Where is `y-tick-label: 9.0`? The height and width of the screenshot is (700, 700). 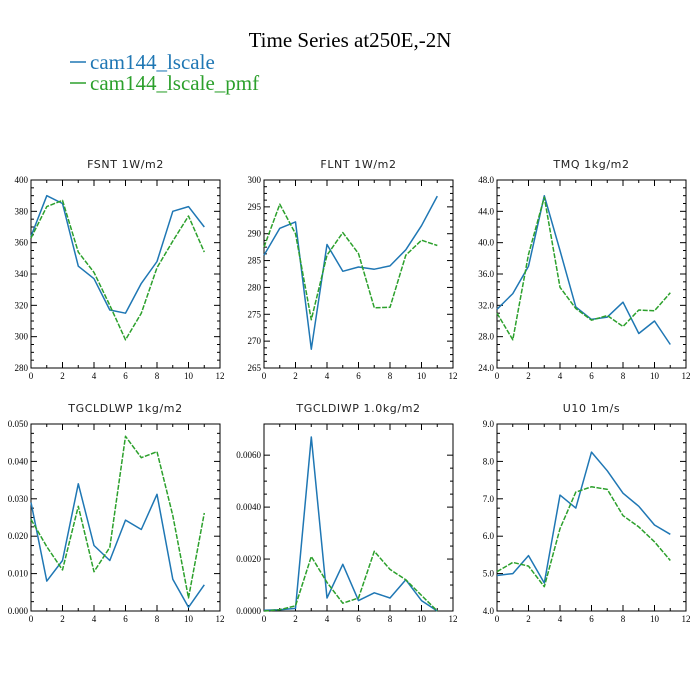 y-tick-label: 9.0 is located at coordinates (489, 424).